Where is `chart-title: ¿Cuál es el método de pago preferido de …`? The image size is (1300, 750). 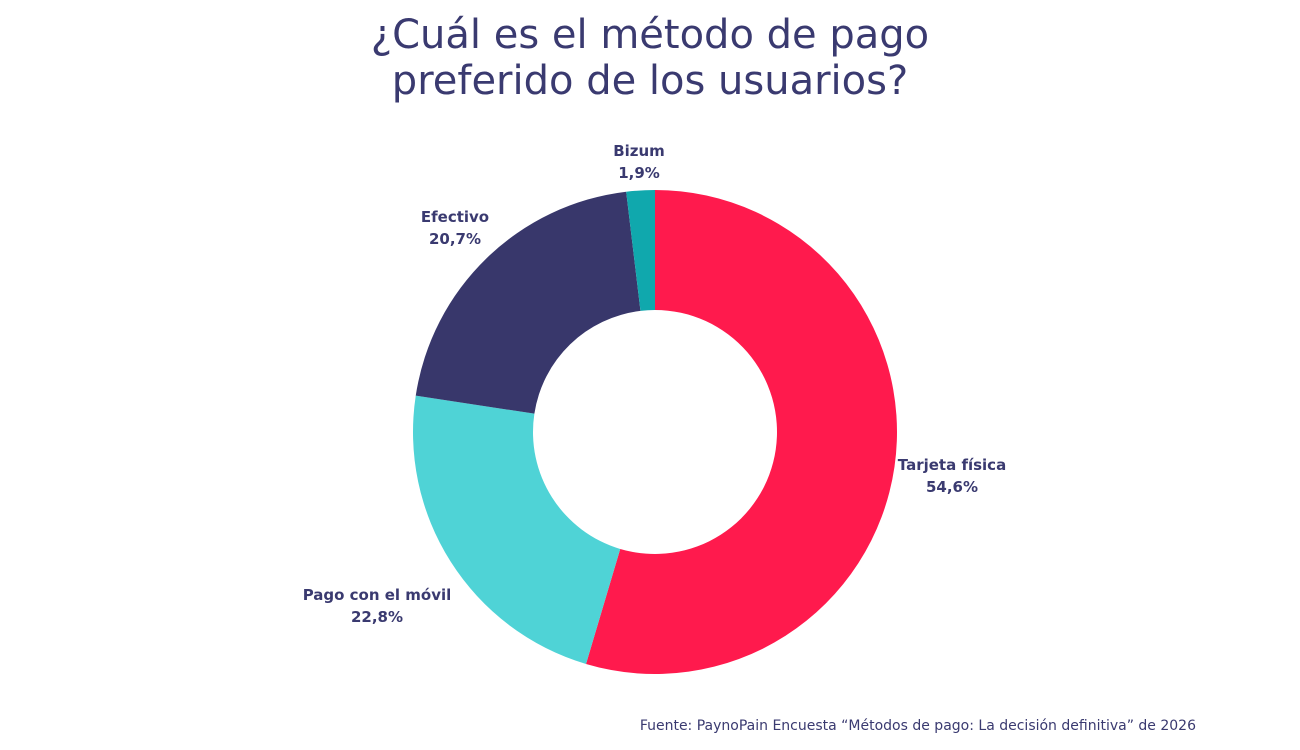
chart-title: ¿Cuál es el método de pago preferido de … is located at coordinates (650, 58).